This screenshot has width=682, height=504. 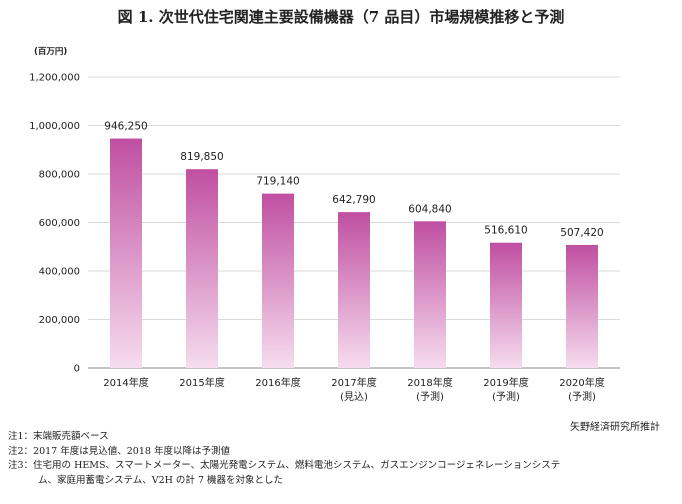 What do you see at coordinates (125, 382) in the screenshot?
I see `x-tick-label: 2014年度` at bounding box center [125, 382].